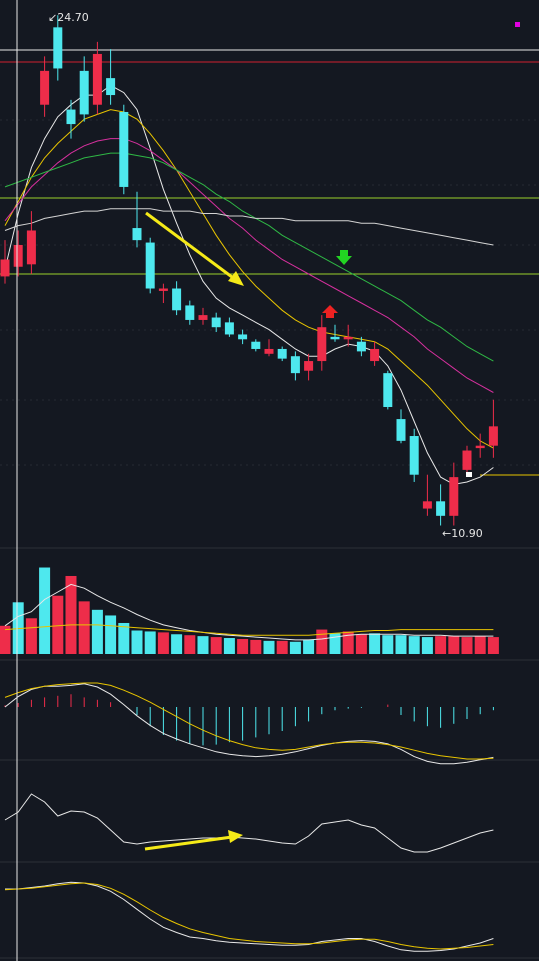  I want to click on volume-panel, so click(249, 610).